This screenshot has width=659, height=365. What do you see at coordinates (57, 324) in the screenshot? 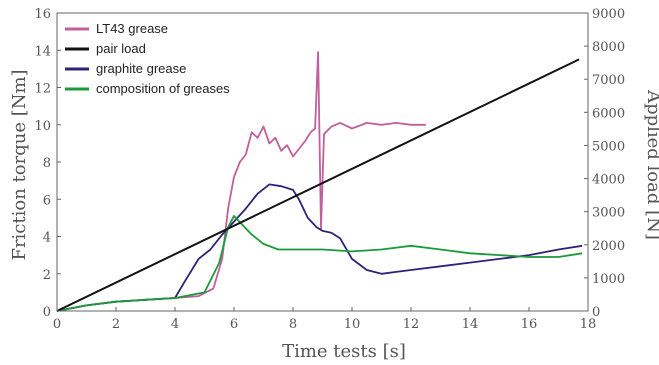
I see `x-tick-label: 0` at bounding box center [57, 324].